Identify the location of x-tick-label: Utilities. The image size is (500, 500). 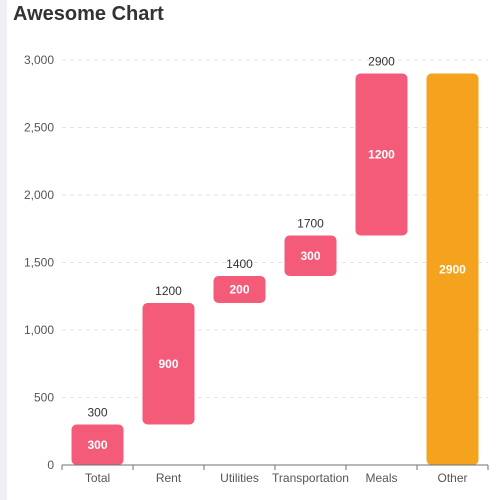
(239, 478).